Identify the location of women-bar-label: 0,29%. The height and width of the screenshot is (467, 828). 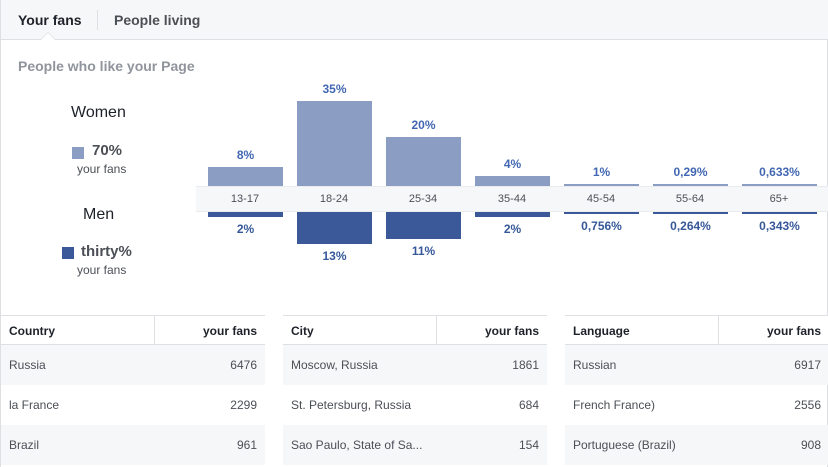
(690, 172).